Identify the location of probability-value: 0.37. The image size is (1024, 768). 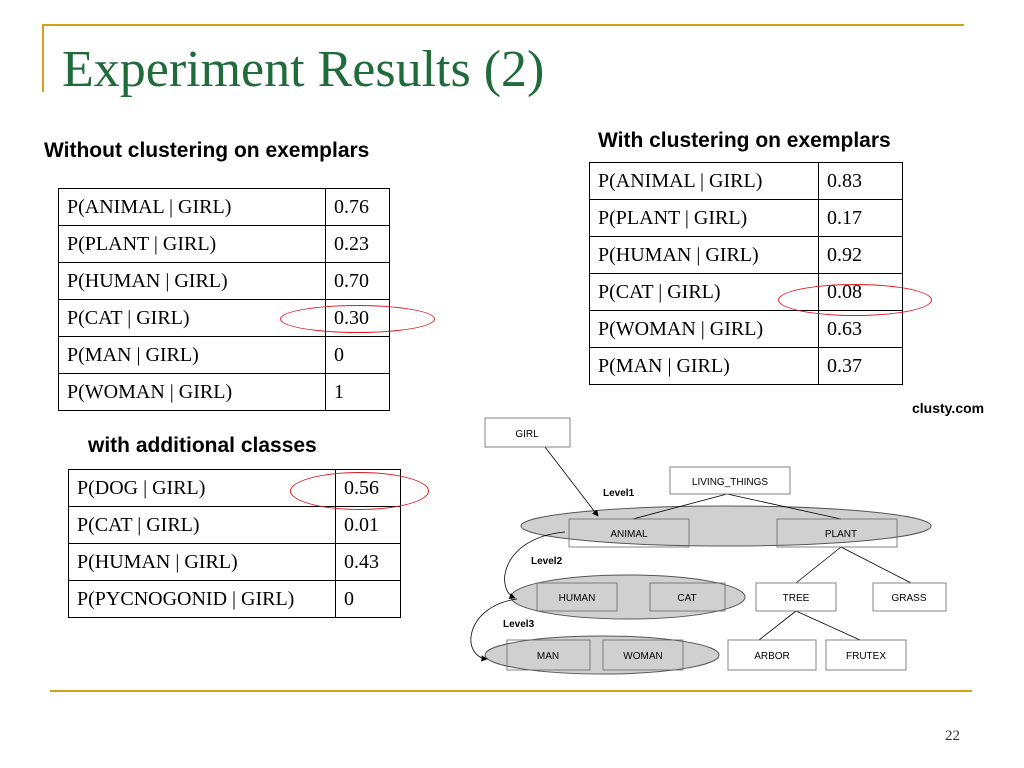
(860, 366).